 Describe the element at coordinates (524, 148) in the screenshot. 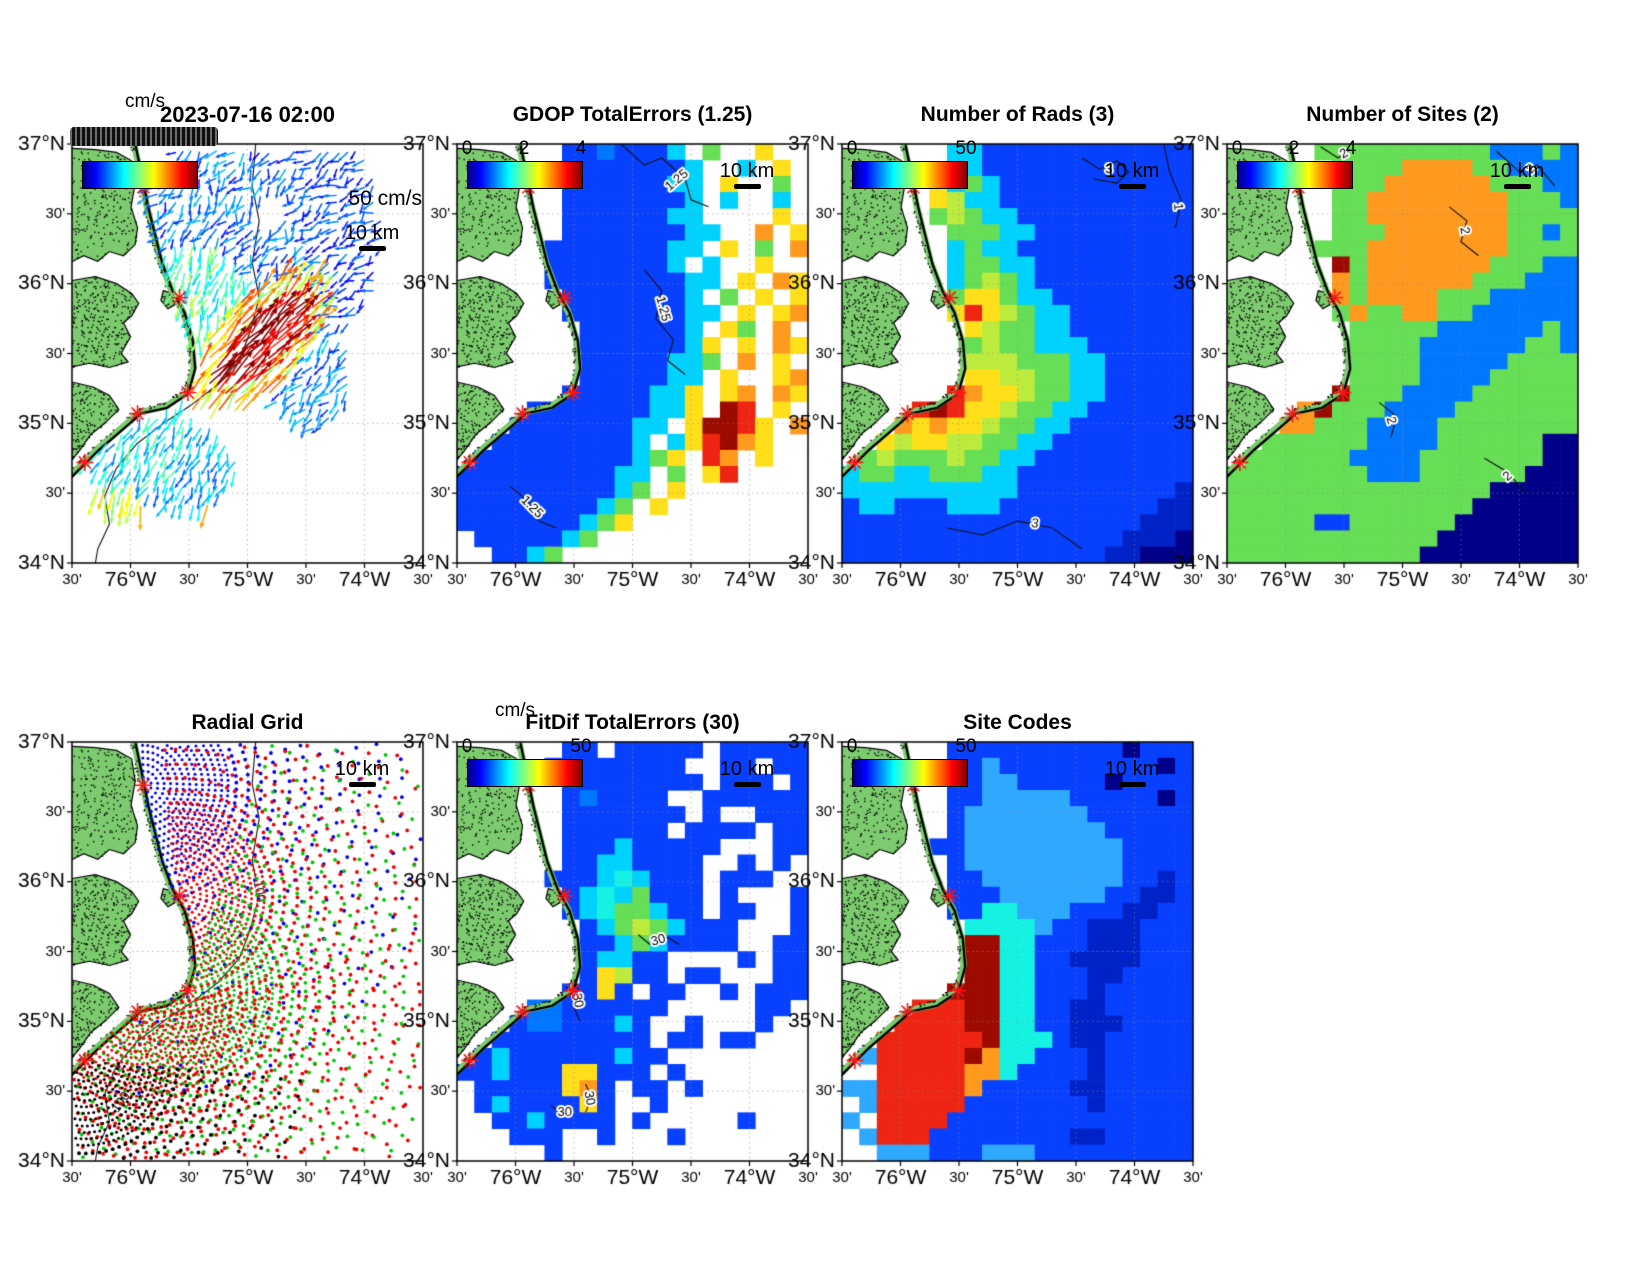

I see `gdop-cb-tick-1: 2` at that location.